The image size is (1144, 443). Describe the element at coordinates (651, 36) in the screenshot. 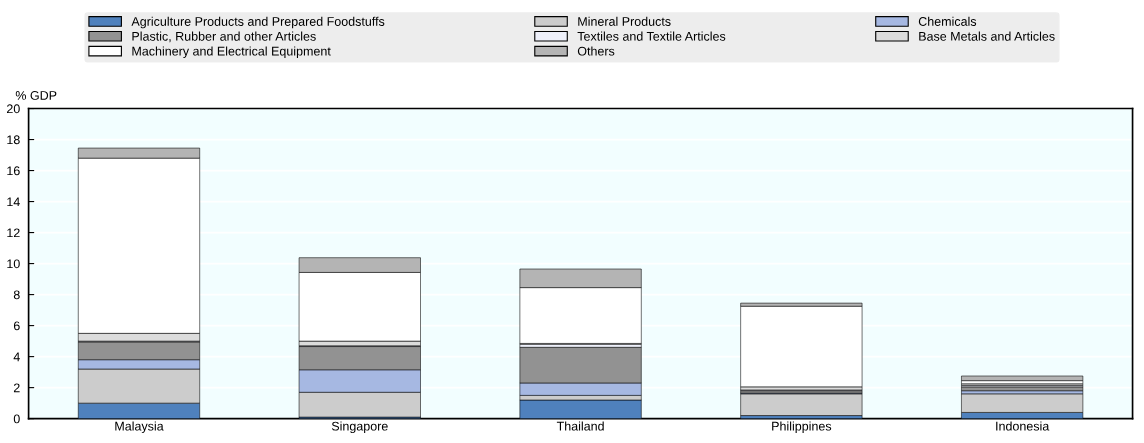

I see `legend-label: Textiles and Textile Articles` at that location.